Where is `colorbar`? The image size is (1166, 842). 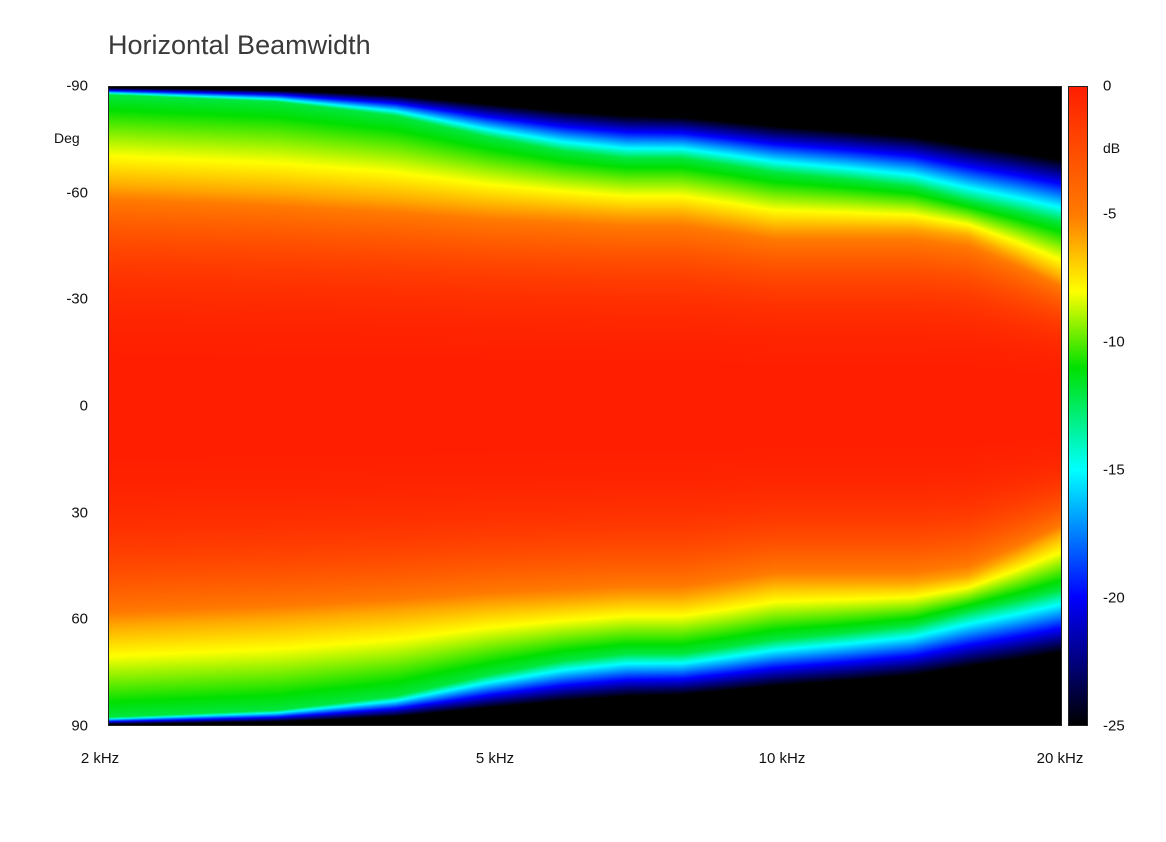 colorbar is located at coordinates (1078, 406).